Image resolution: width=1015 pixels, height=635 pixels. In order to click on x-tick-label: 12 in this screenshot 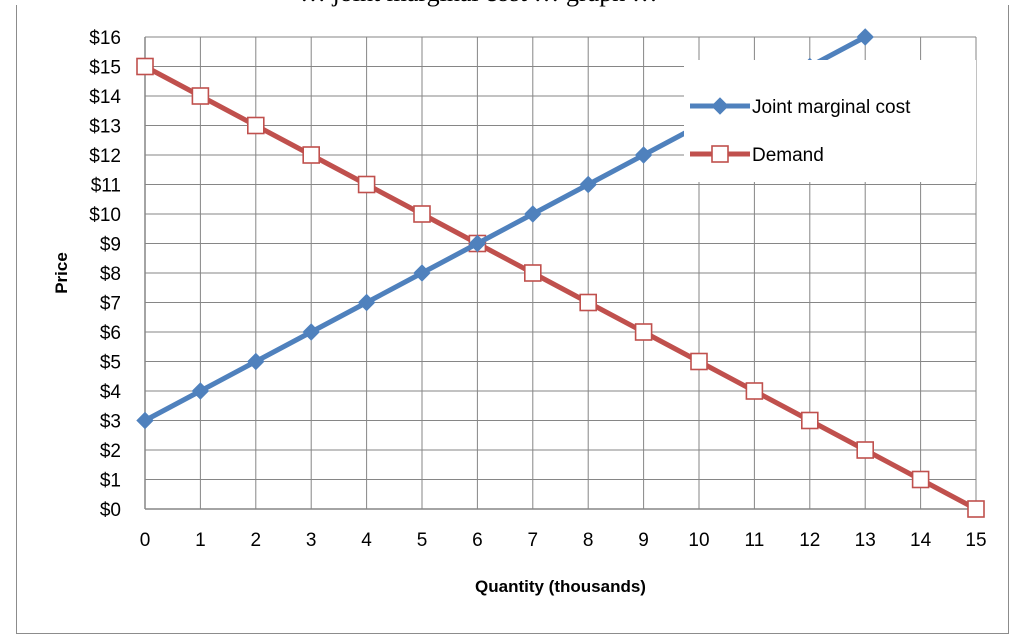, I will do `click(809, 540)`.